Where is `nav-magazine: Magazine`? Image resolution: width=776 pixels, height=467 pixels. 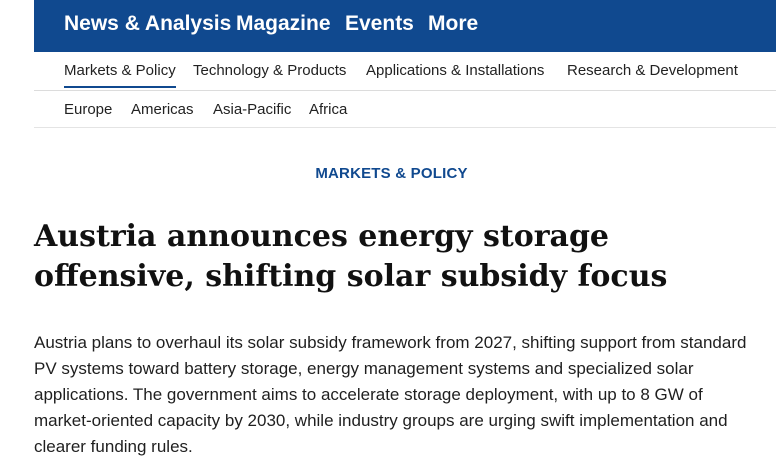
nav-magazine: Magazine is located at coordinates (283, 24).